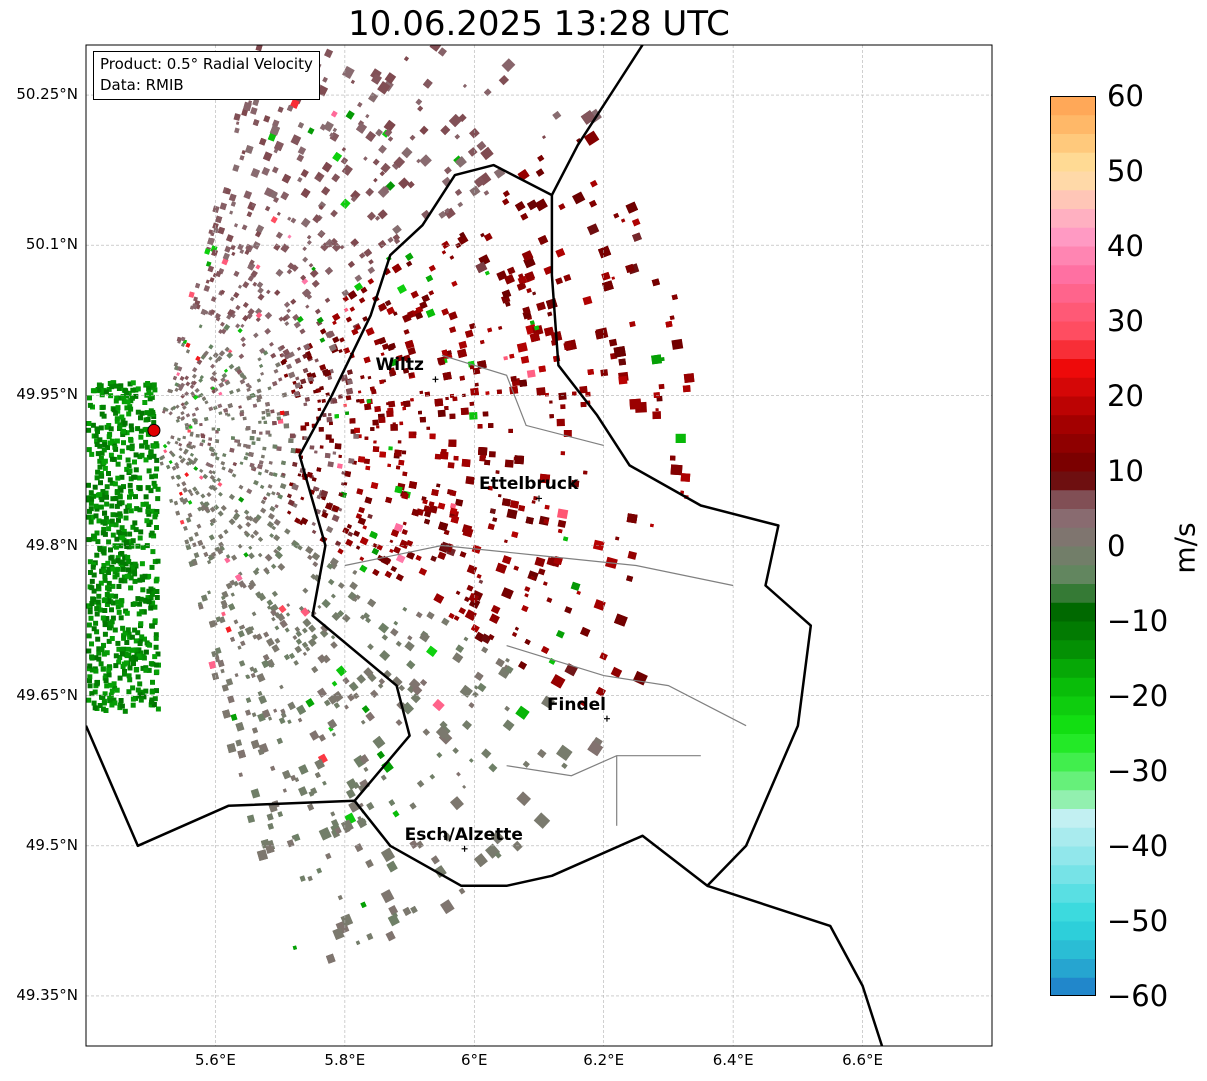  I want to click on info-box: Product: 0.5° Radial Velocity Data: RMIB, so click(206, 75).